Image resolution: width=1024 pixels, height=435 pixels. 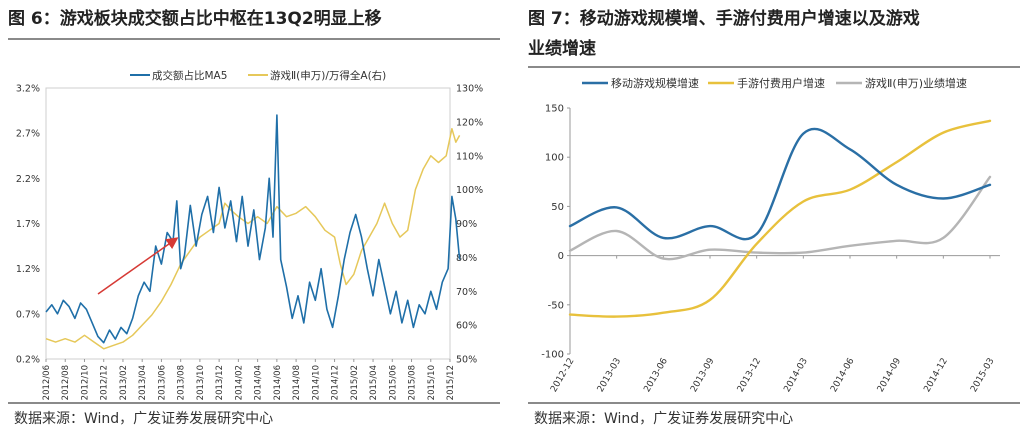 I want to click on x-tick-label: 2013/06, so click(x=162, y=382).